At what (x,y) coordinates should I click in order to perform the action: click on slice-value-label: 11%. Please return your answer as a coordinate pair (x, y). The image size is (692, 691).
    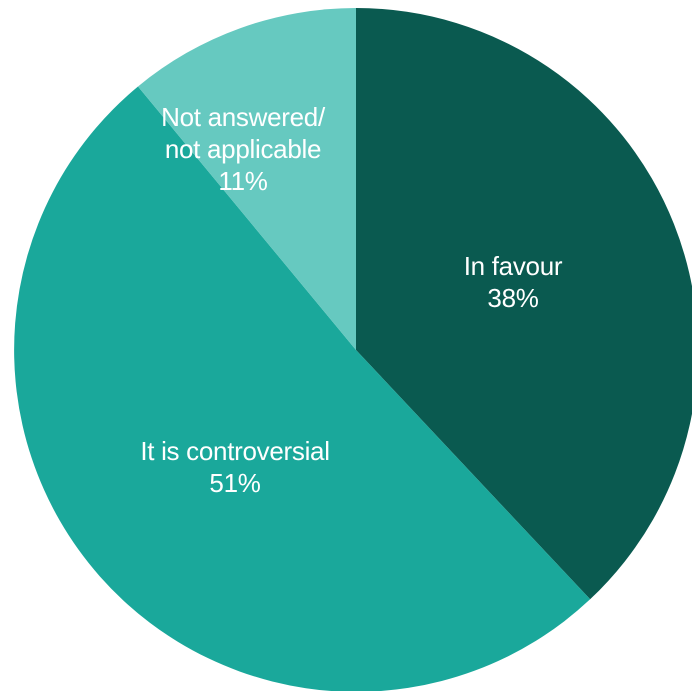
    Looking at the image, I should click on (242, 181).